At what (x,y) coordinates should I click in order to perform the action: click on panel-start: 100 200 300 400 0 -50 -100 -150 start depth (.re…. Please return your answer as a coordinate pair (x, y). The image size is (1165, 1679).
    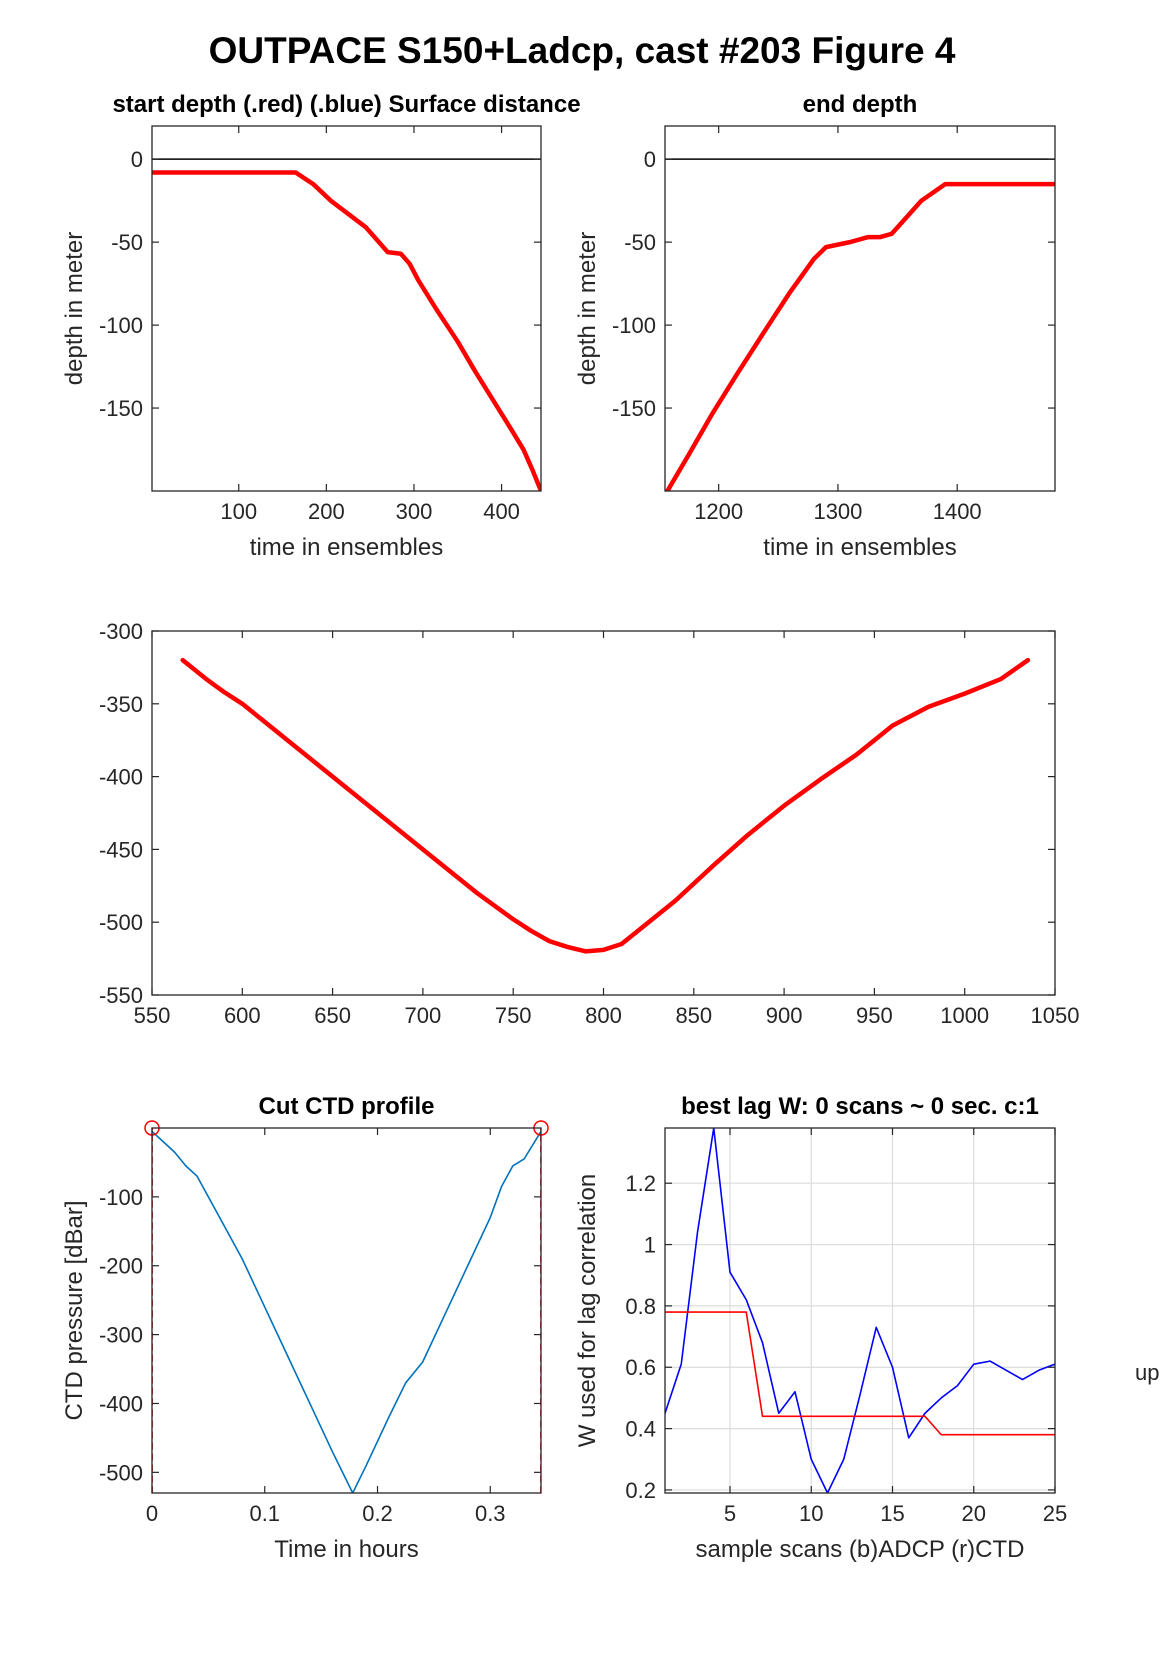
    Looking at the image, I should click on (321, 326).